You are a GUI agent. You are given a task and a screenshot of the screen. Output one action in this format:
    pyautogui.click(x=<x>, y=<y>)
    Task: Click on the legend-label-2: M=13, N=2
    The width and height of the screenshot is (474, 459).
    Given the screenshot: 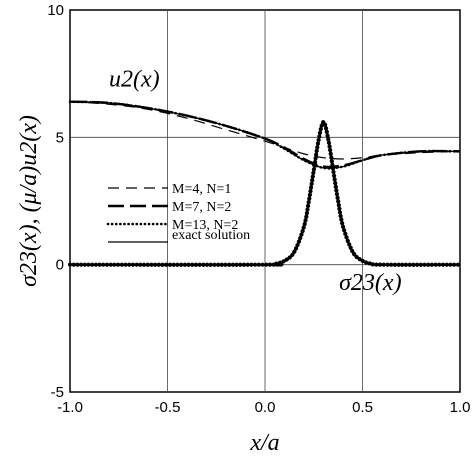 What is the action you would take?
    pyautogui.click(x=205, y=225)
    